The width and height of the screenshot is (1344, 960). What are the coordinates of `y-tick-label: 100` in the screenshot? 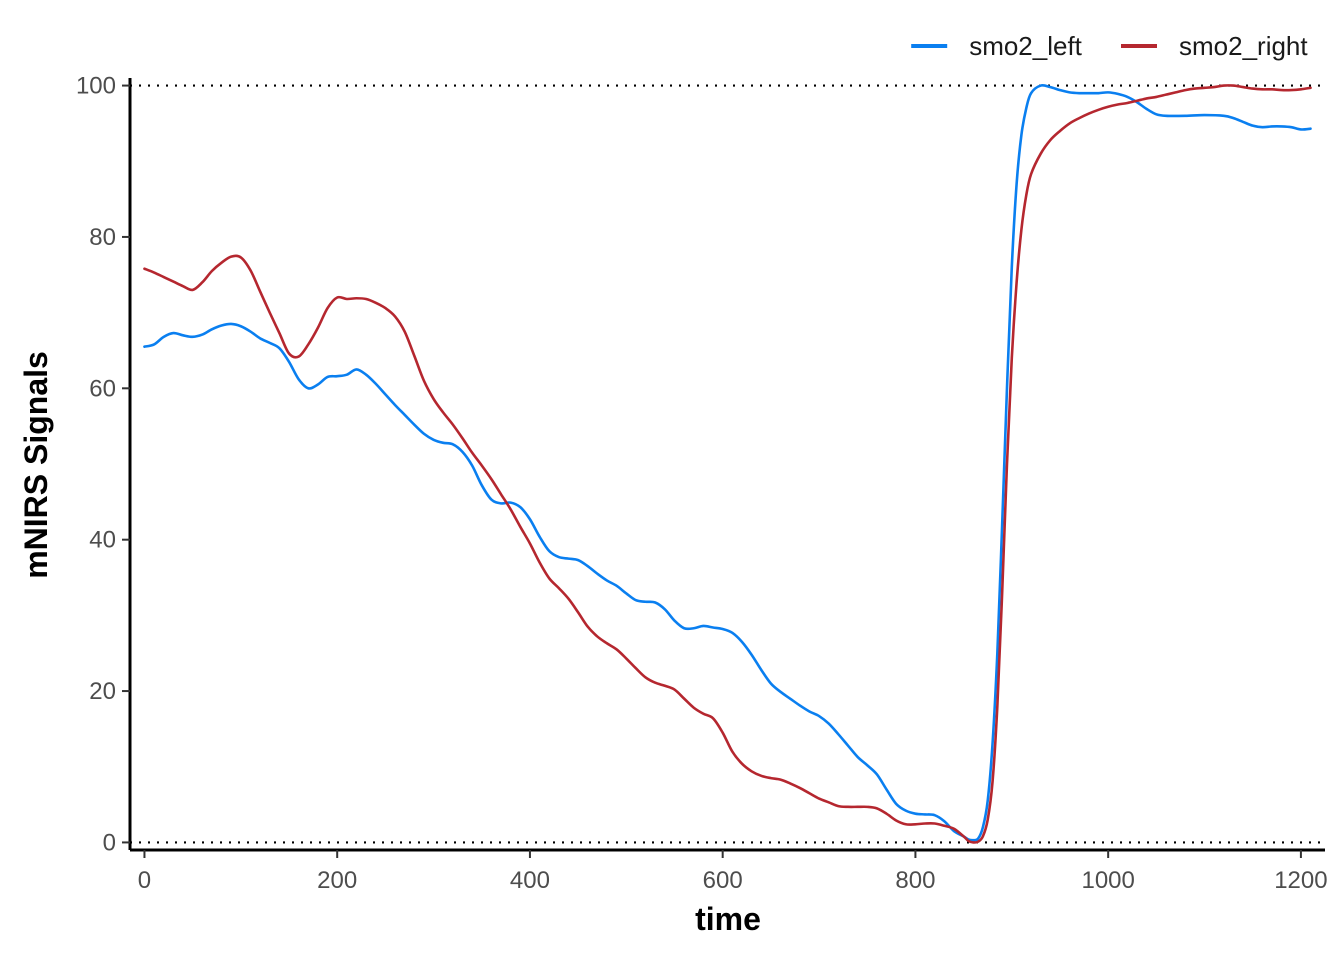 It's located at (96, 86).